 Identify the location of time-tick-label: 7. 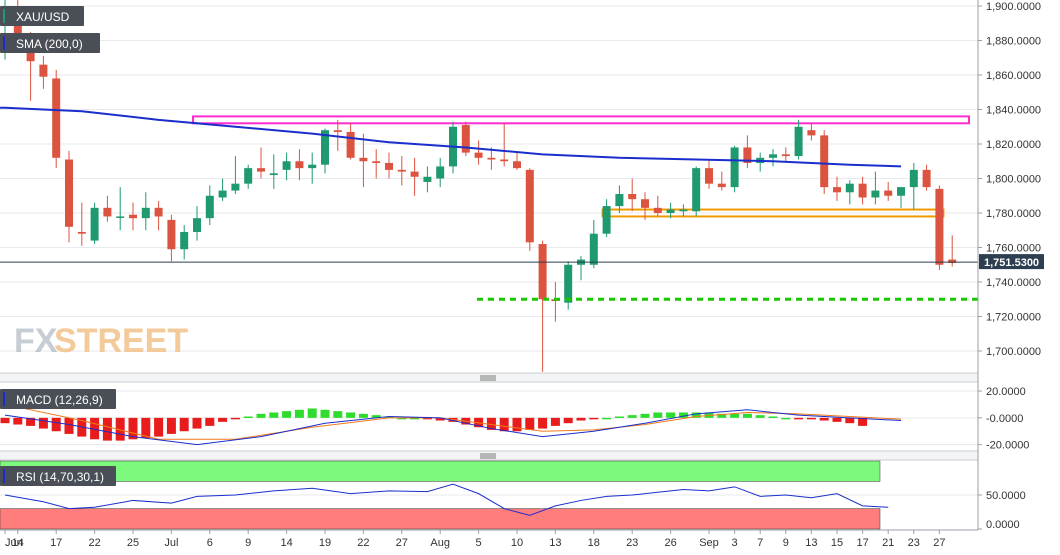
(760, 543).